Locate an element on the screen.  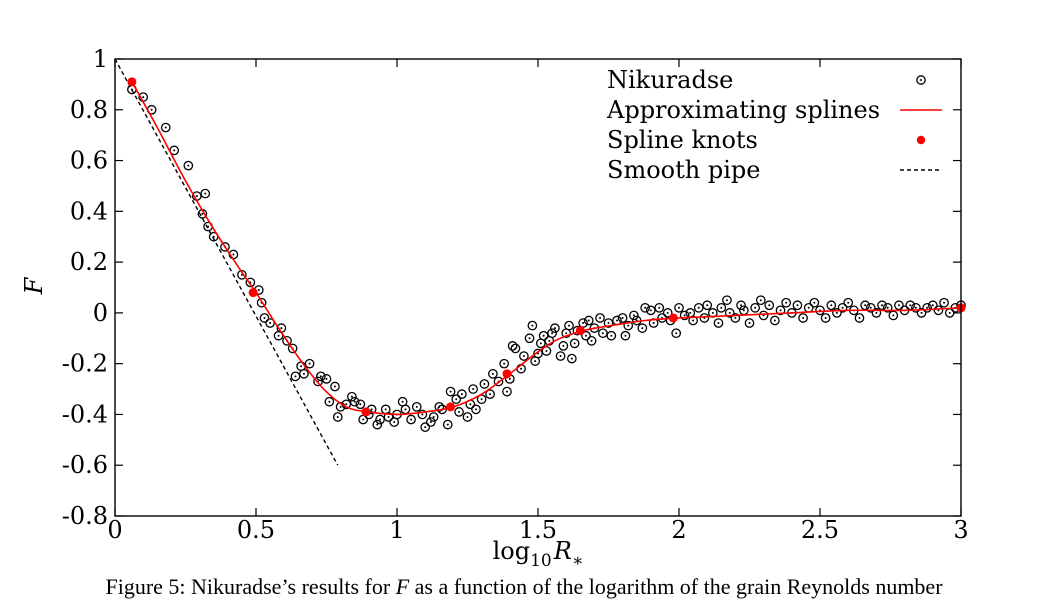
x-tick-label: 2 is located at coordinates (678, 530).